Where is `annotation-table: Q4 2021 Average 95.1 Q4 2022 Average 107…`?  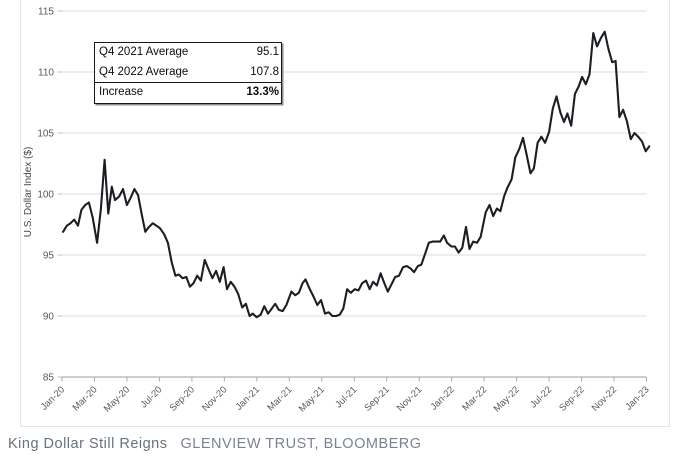
annotation-table: Q4 2021 Average 95.1 Q4 2022 Average 107… is located at coordinates (188, 73).